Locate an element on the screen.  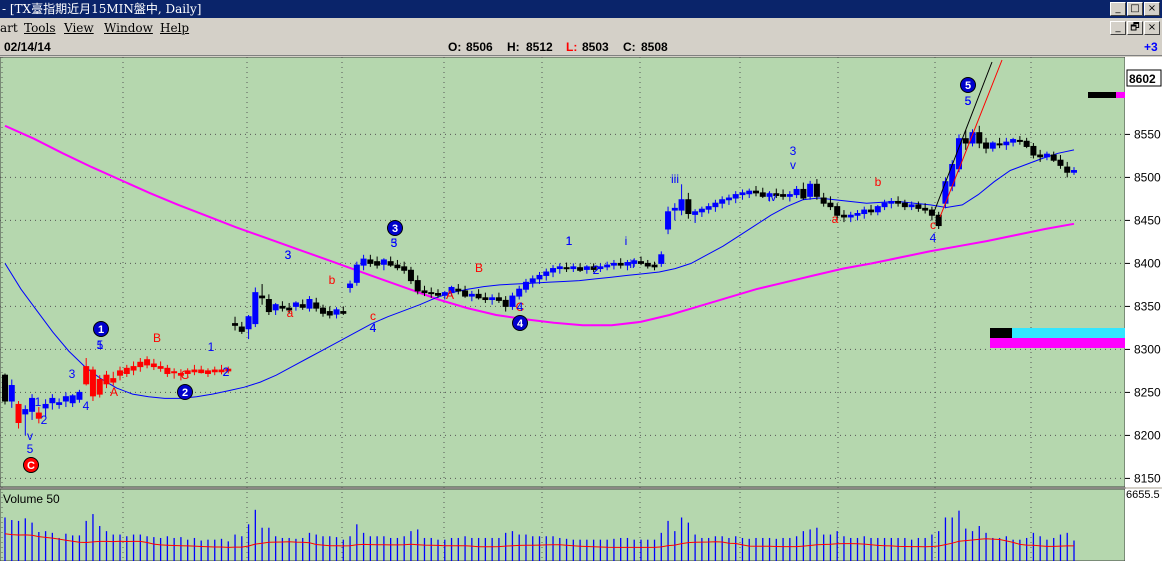
last-price-label: 8602 is located at coordinates (1142, 79).